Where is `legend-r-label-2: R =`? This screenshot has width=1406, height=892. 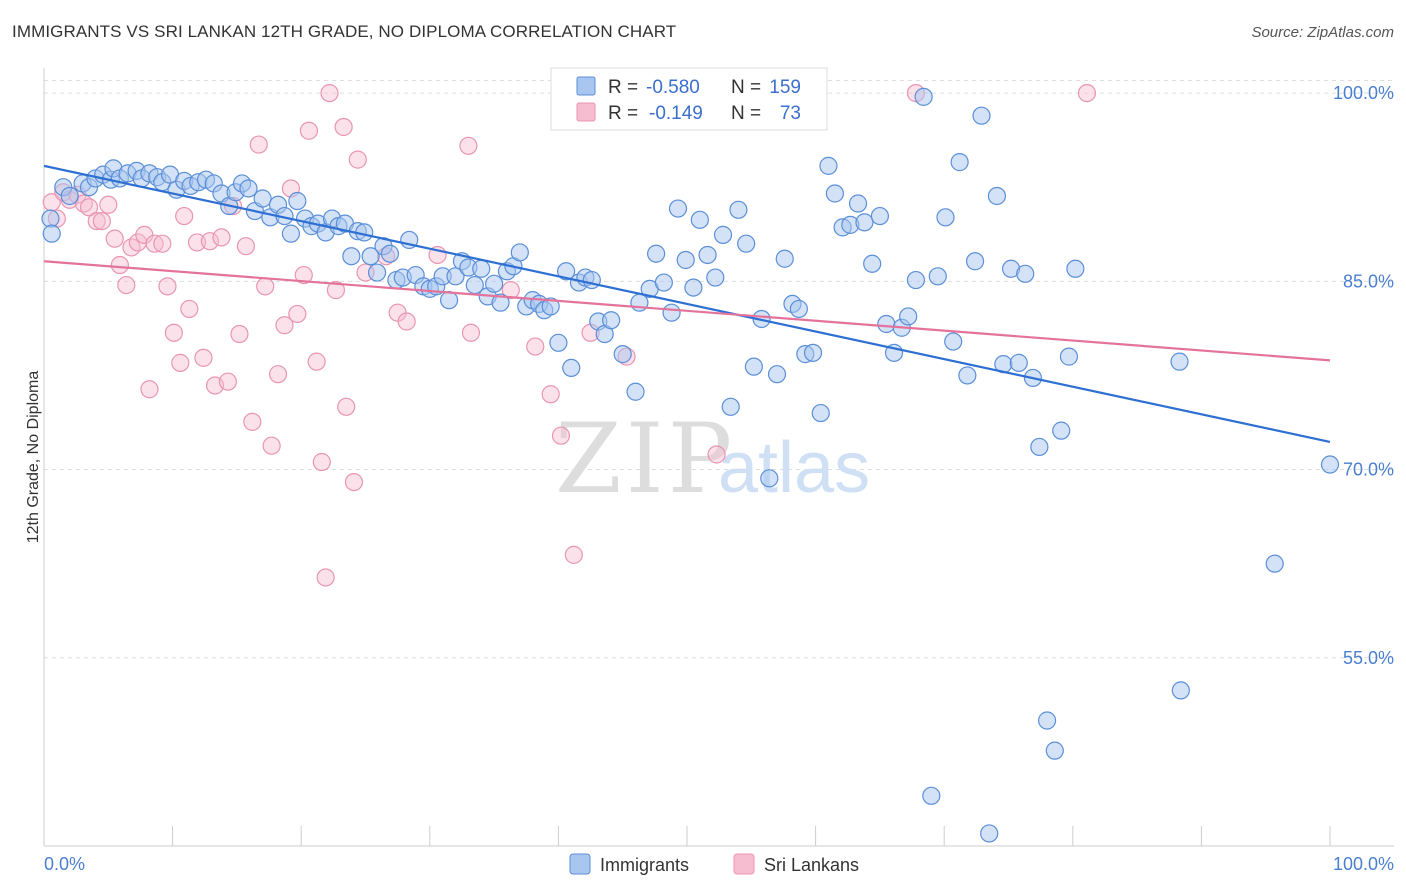
legend-r-label-2: R = is located at coordinates (623, 113).